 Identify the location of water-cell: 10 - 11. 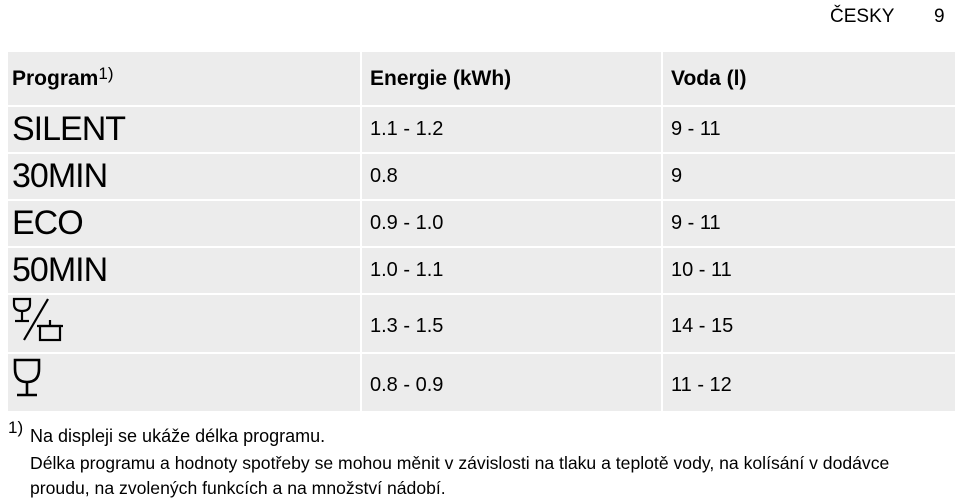
(809, 270).